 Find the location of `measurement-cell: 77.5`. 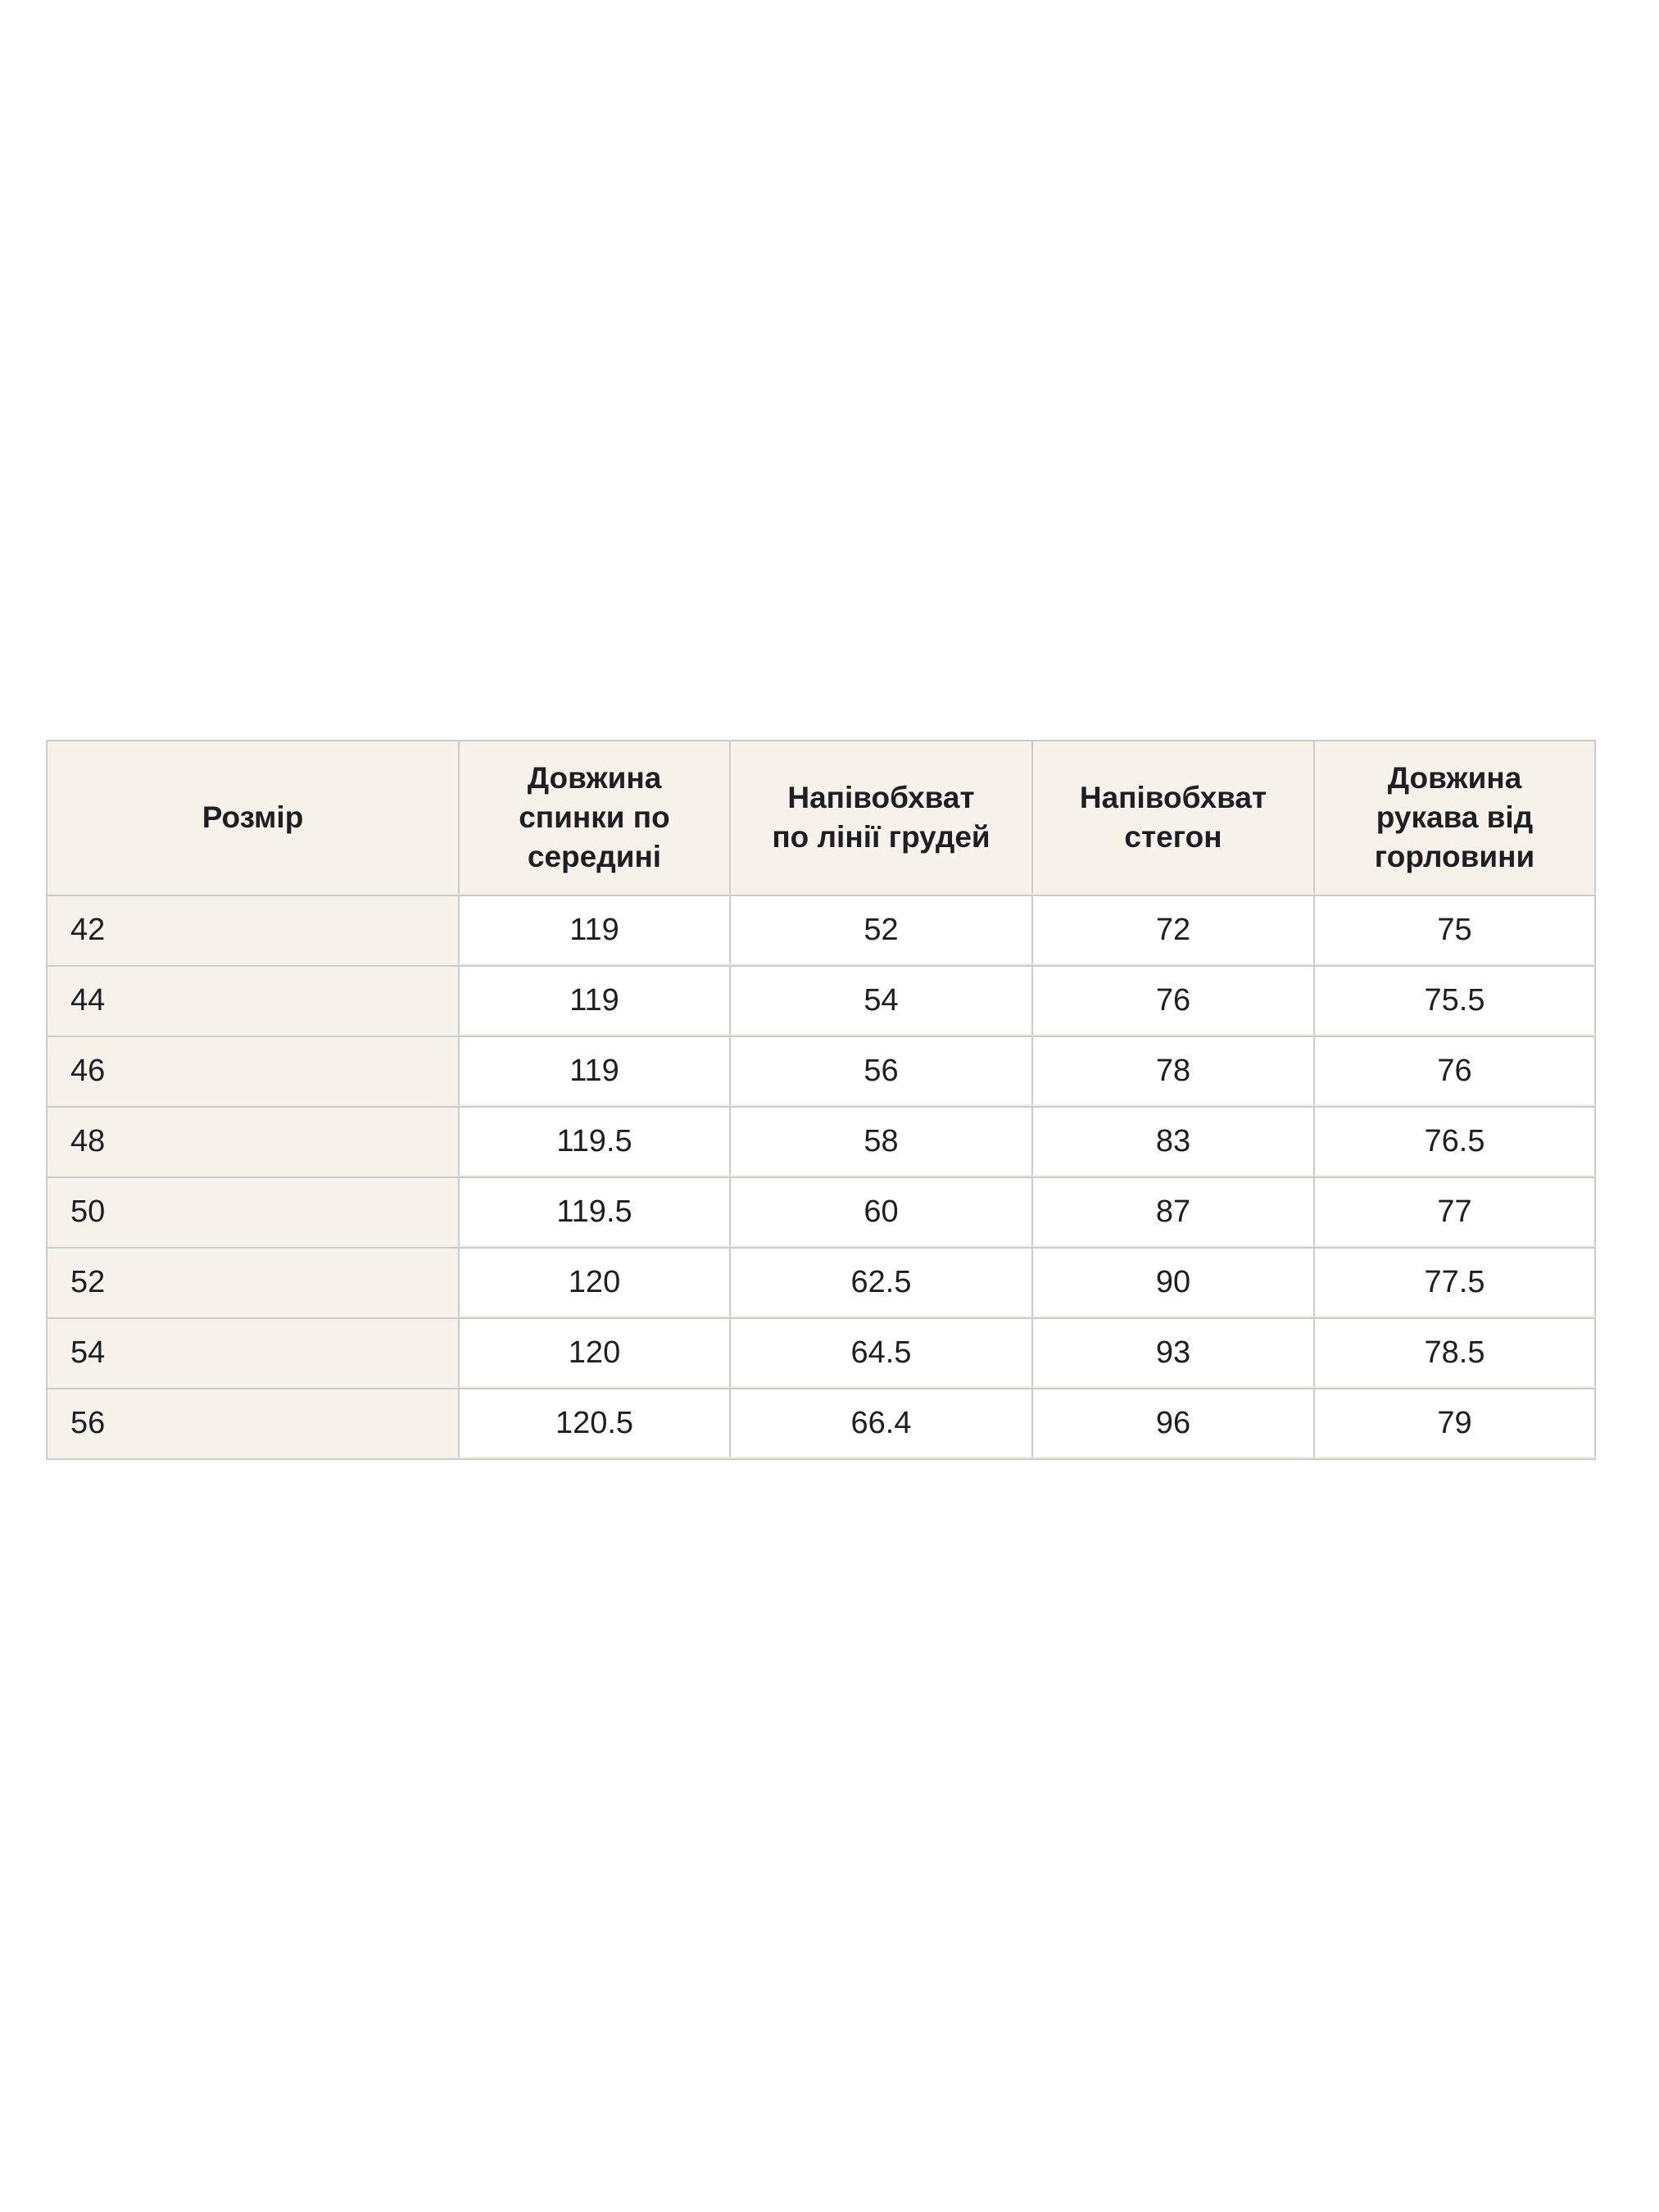

measurement-cell: 77.5 is located at coordinates (1455, 1282).